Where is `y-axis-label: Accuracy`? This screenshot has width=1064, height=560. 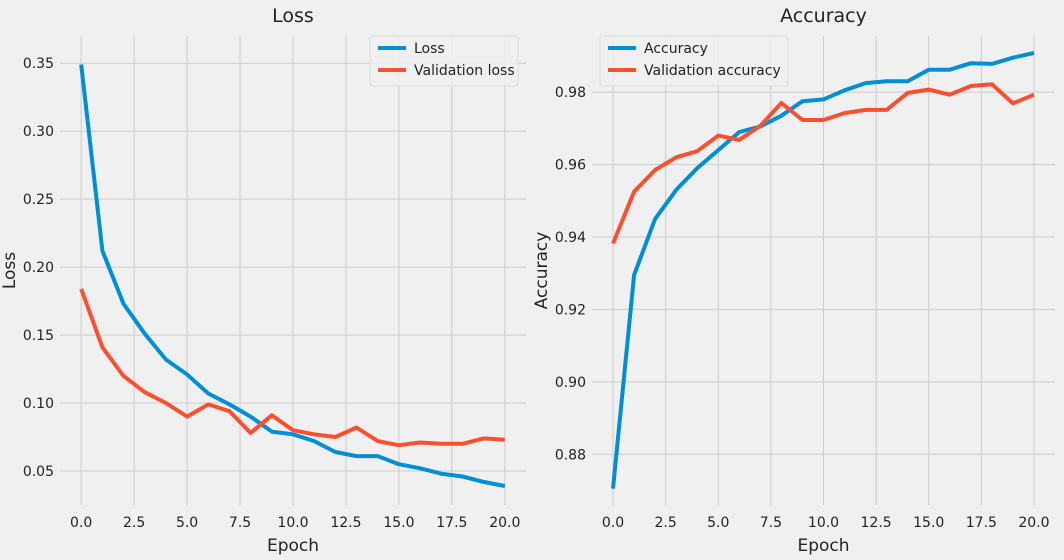
y-axis-label: Accuracy is located at coordinates (542, 271).